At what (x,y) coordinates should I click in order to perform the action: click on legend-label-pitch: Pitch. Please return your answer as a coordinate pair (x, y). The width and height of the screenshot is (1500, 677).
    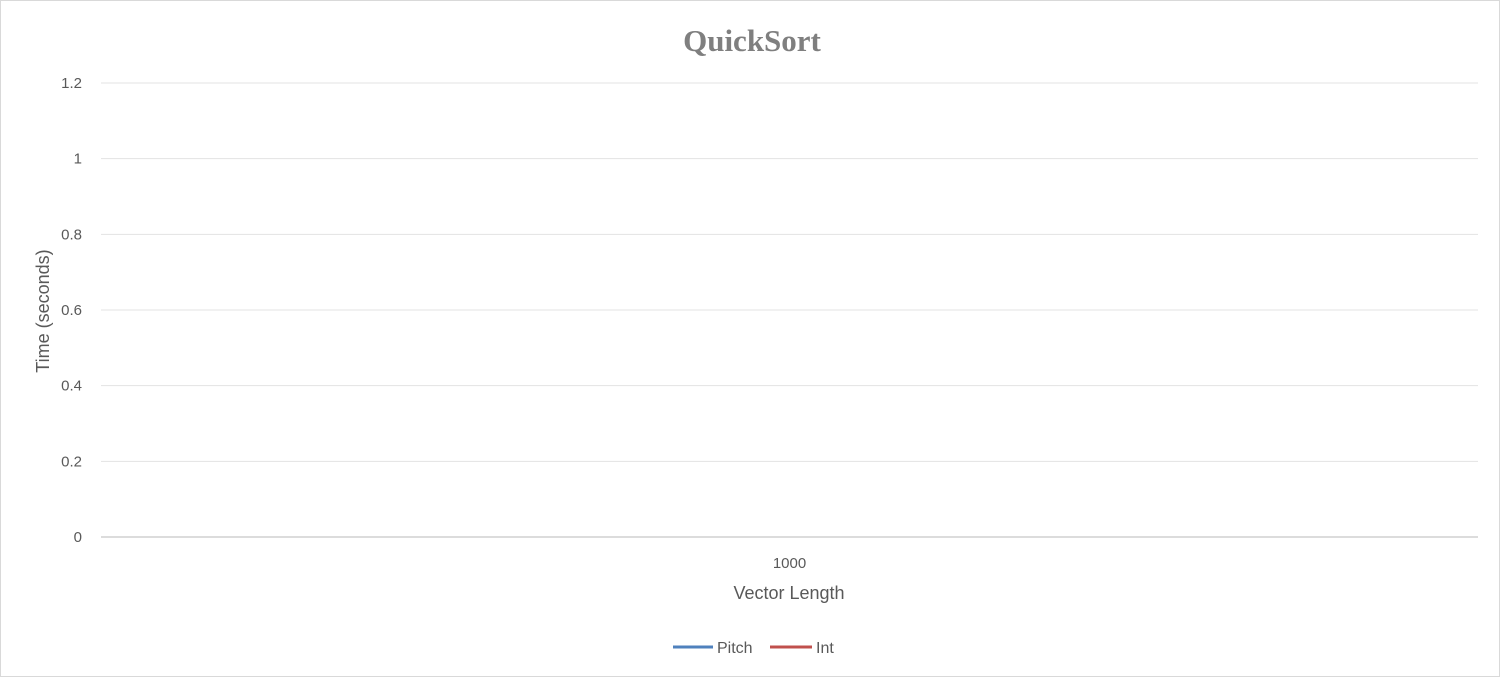
    Looking at the image, I should click on (735, 648).